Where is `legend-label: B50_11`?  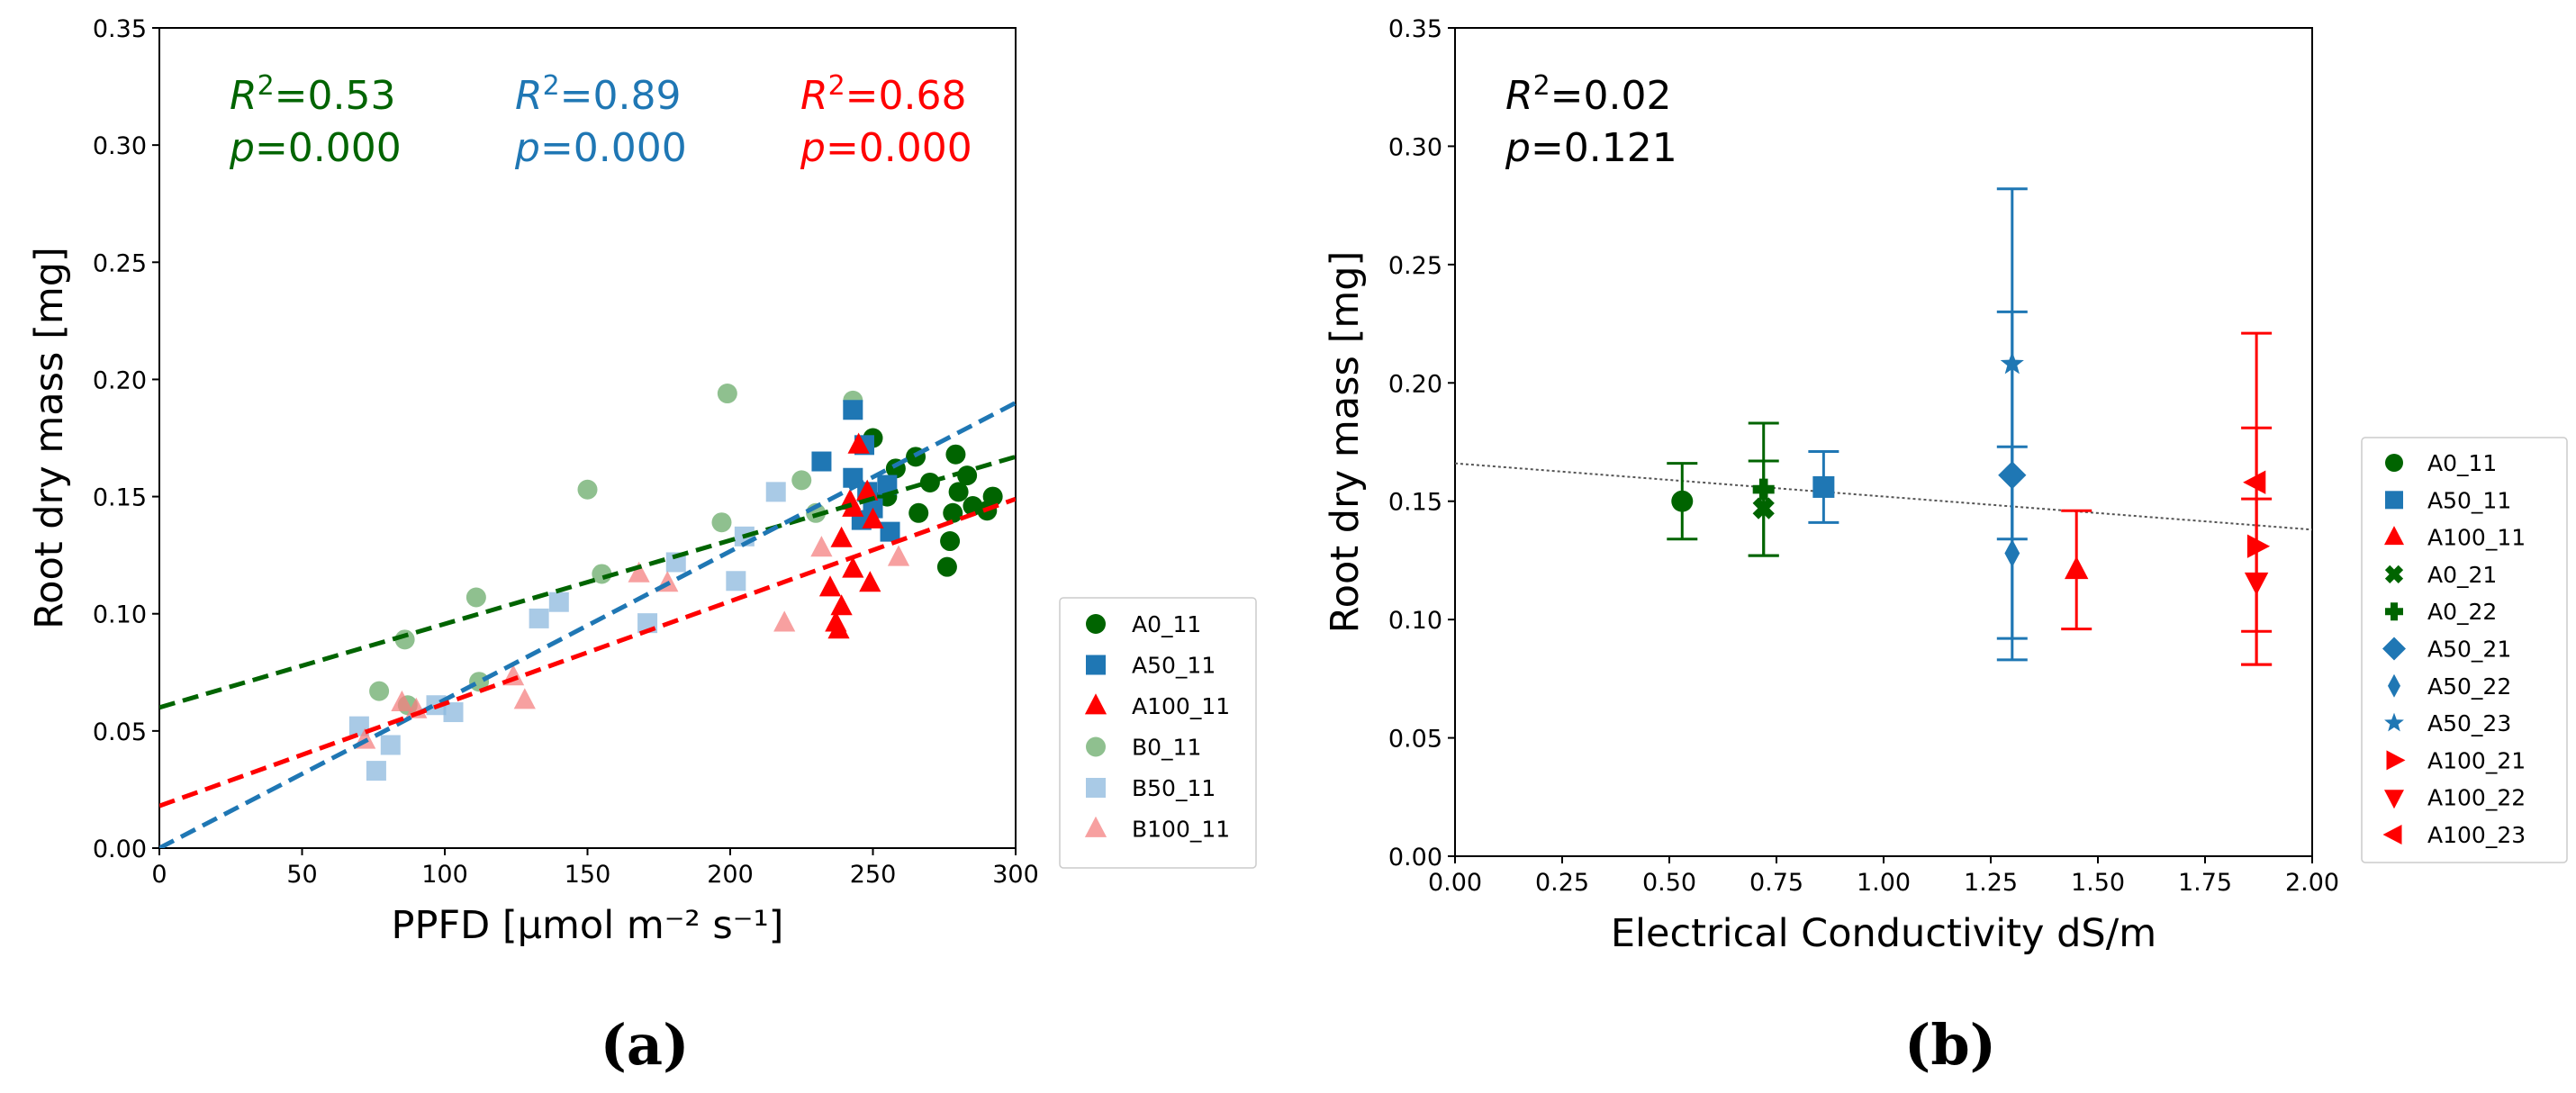 legend-label: B50_11 is located at coordinates (1174, 788).